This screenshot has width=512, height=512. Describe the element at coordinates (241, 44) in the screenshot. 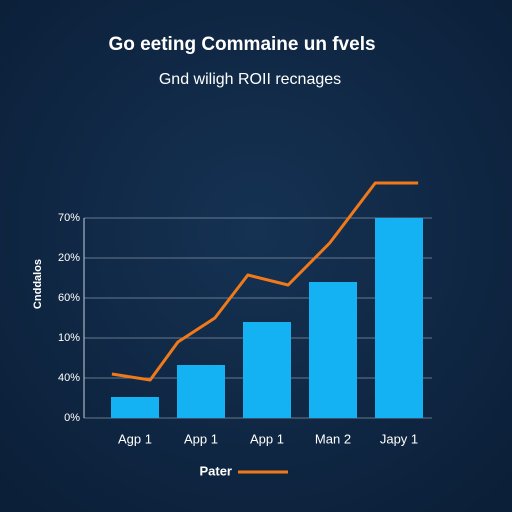

I see `chart-title: Go eeting Commaine un fvels` at that location.